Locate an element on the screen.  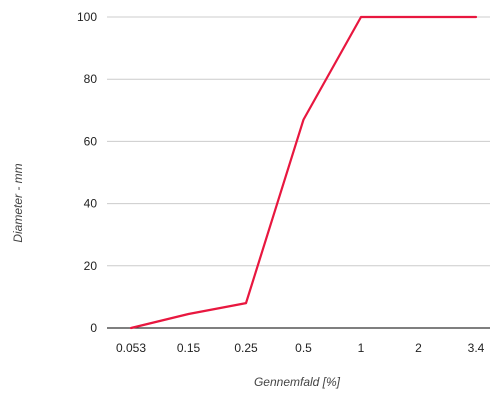
y-tick-label: 80 is located at coordinates (91, 79).